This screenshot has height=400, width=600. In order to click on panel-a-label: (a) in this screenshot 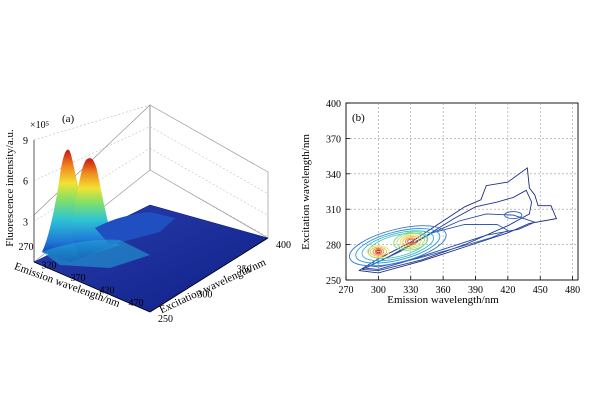, I will do `click(68, 119)`.